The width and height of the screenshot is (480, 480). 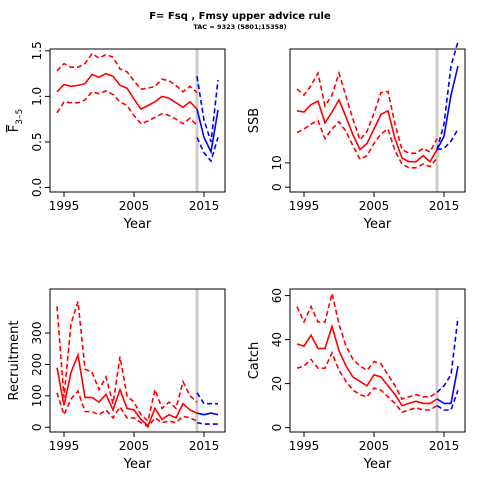 I want to click on chart-title: F= Fsq , Fmsy upper advice rule, so click(x=240, y=16).